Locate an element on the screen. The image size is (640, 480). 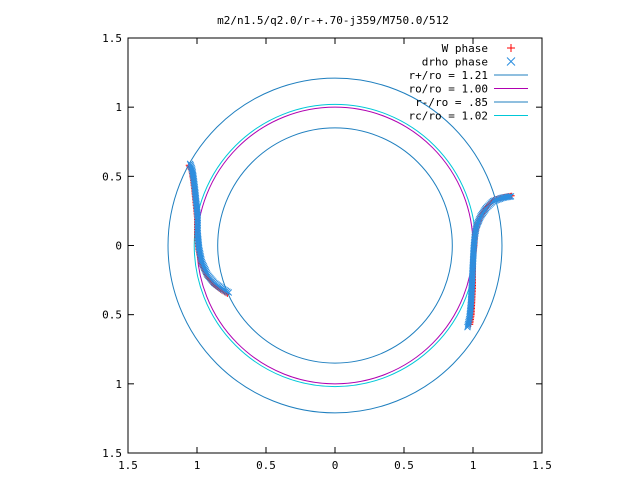
x-tick-label: 0 is located at coordinates (335, 465).